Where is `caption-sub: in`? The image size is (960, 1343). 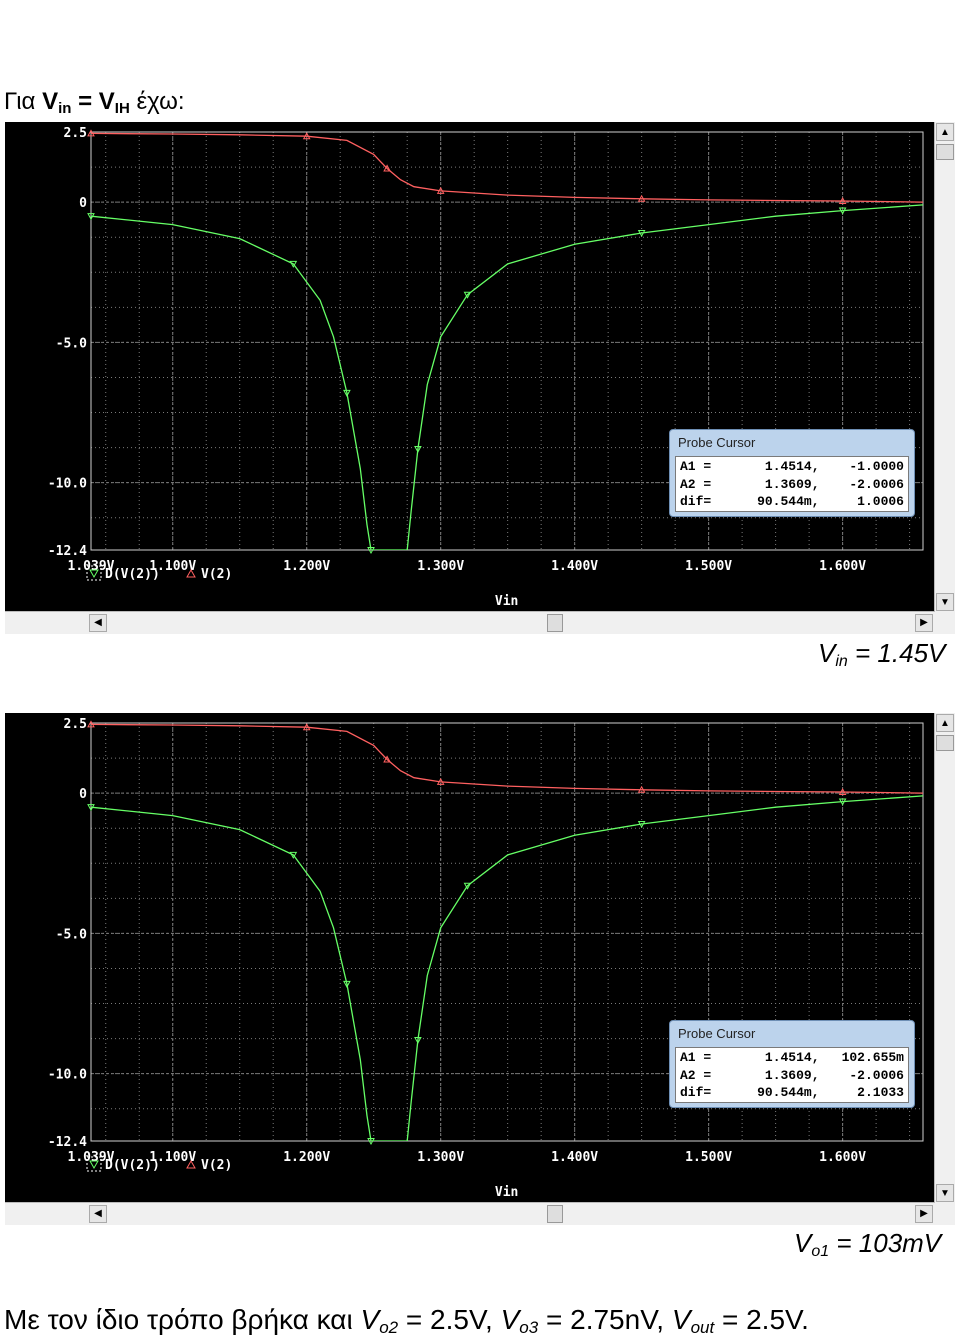
caption-sub: in is located at coordinates (841, 661).